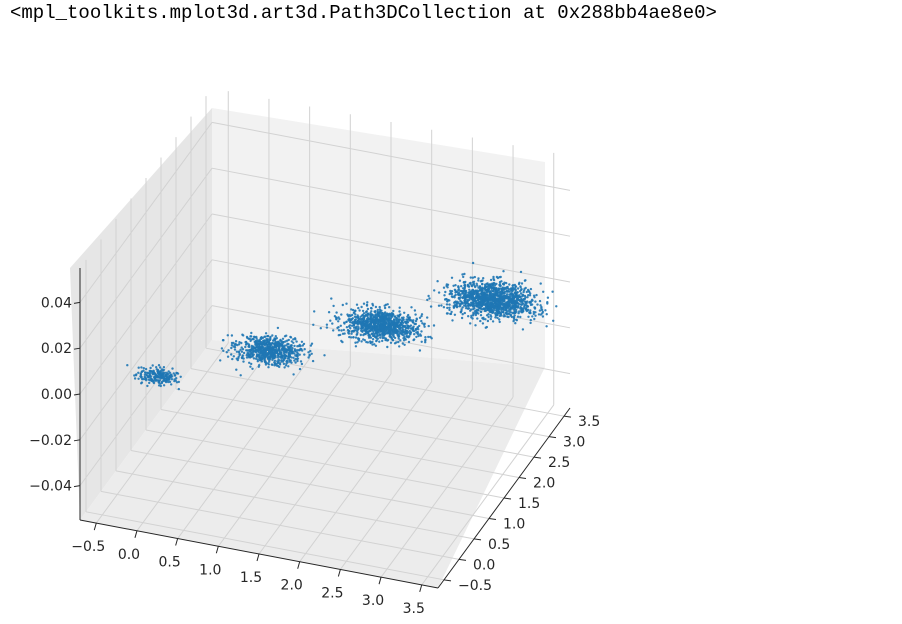 The width and height of the screenshot is (902, 624). I want to click on y-tick-mark, so click(447, 580).